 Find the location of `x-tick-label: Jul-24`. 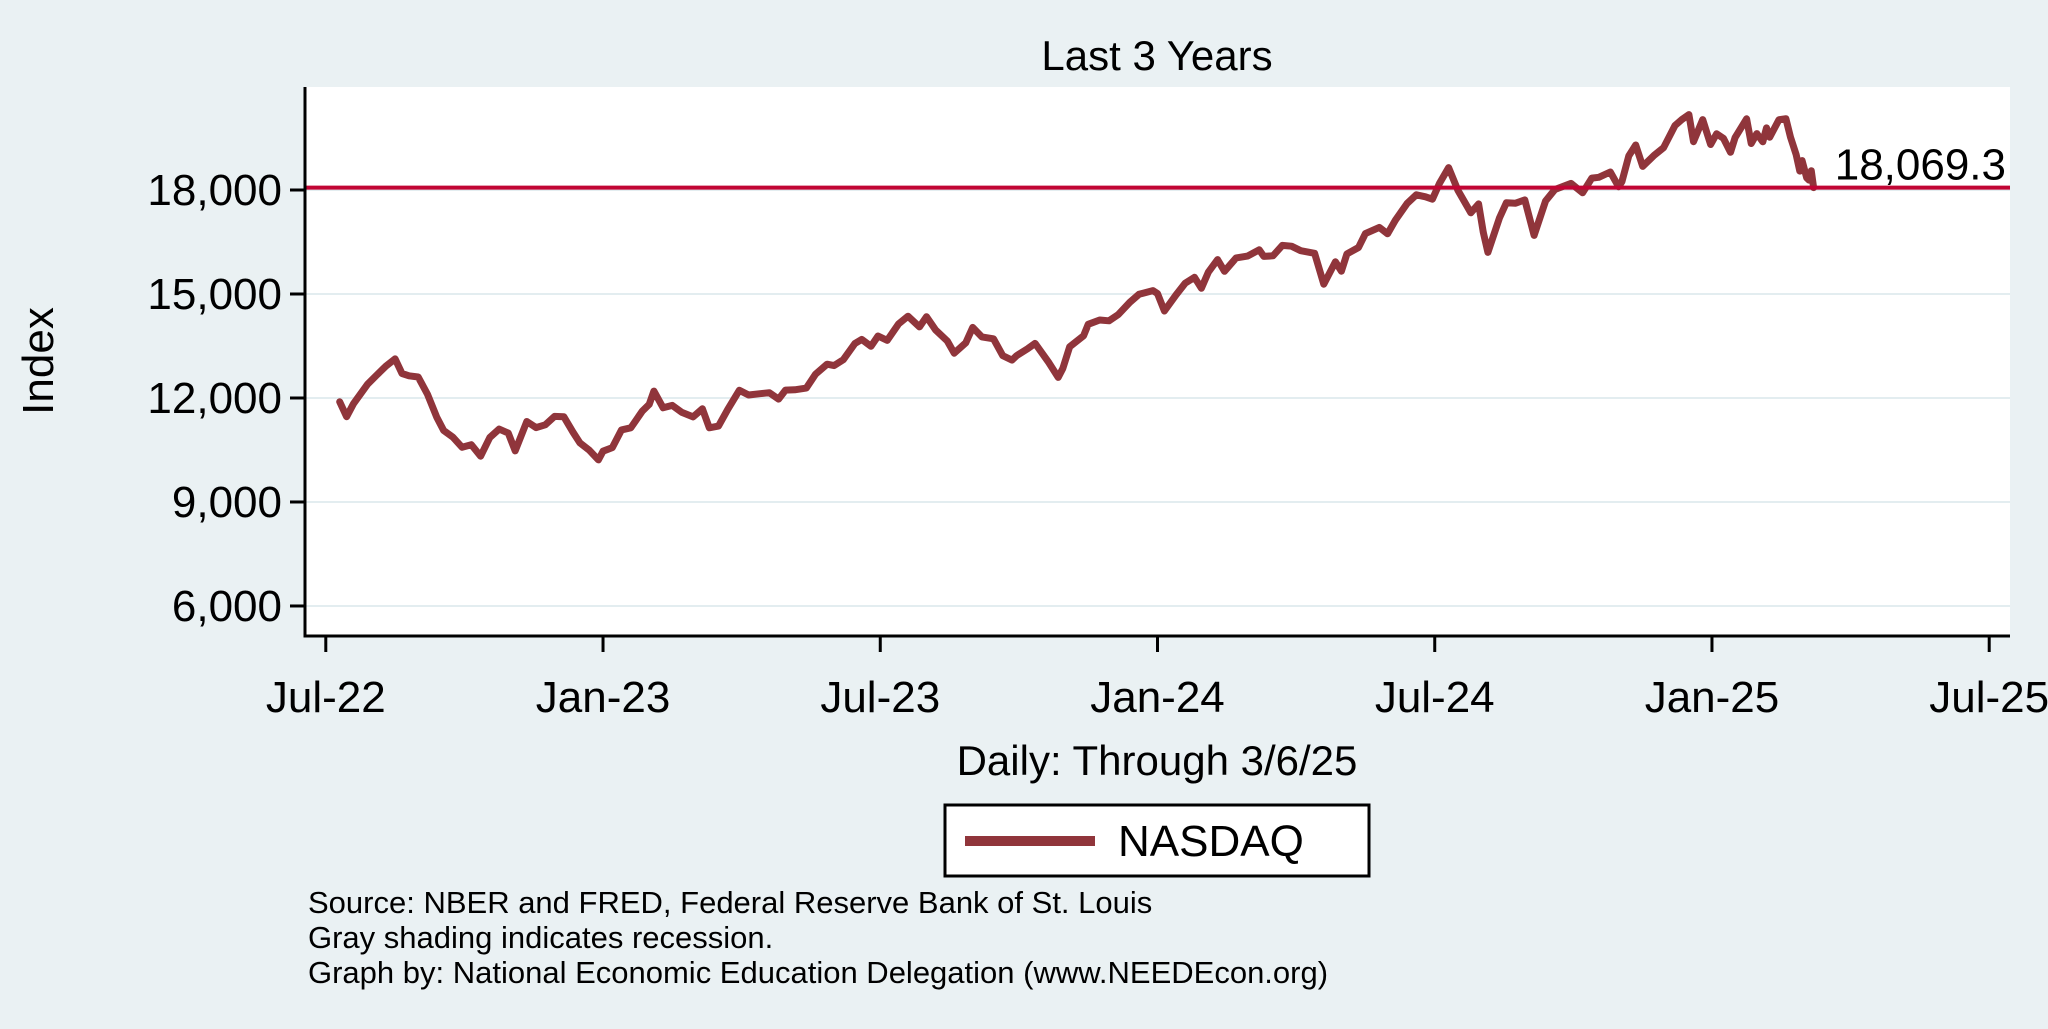

x-tick-label: Jul-24 is located at coordinates (1435, 697).